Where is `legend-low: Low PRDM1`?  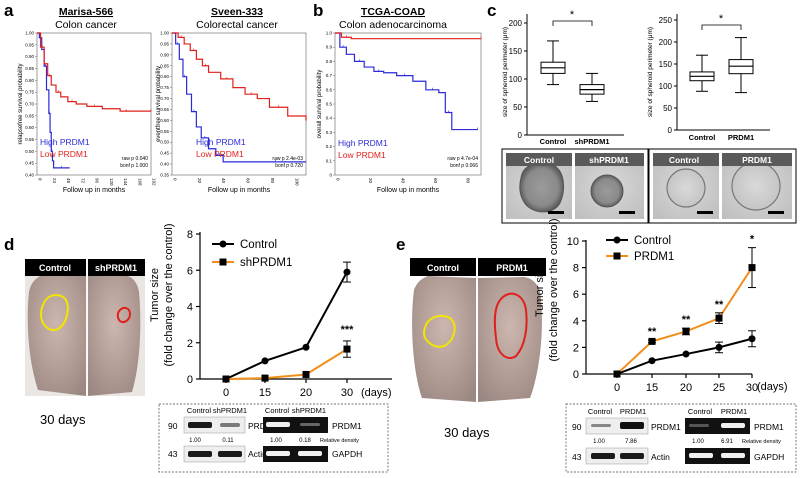
legend-low: Low PRDM1 is located at coordinates (362, 155).